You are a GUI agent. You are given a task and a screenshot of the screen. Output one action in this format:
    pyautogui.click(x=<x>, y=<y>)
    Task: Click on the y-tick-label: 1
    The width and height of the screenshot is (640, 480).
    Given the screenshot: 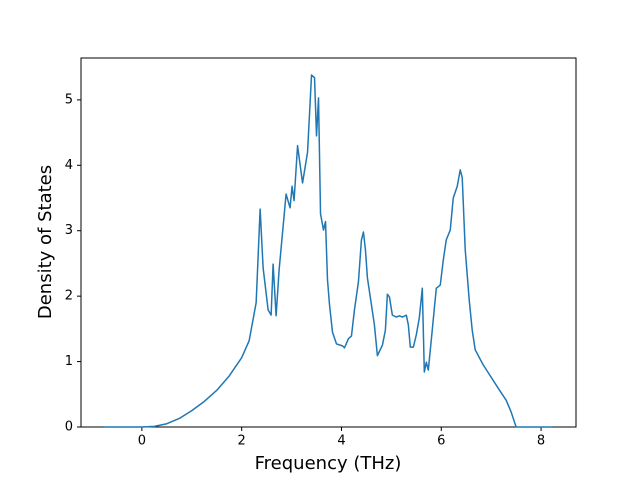 What is the action you would take?
    pyautogui.click(x=69, y=361)
    